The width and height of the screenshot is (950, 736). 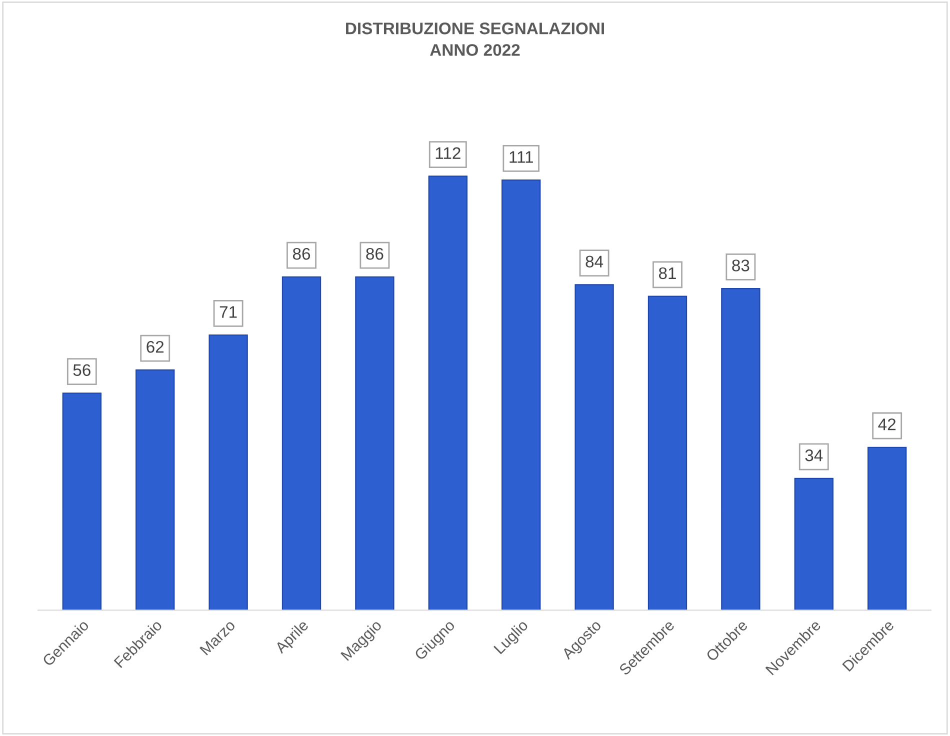 What do you see at coordinates (448, 153) in the screenshot?
I see `data-label: 112` at bounding box center [448, 153].